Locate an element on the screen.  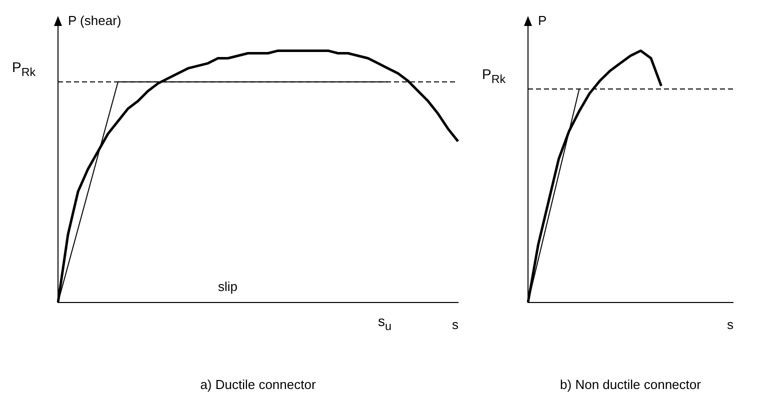
annotation: slip is located at coordinates (228, 287).